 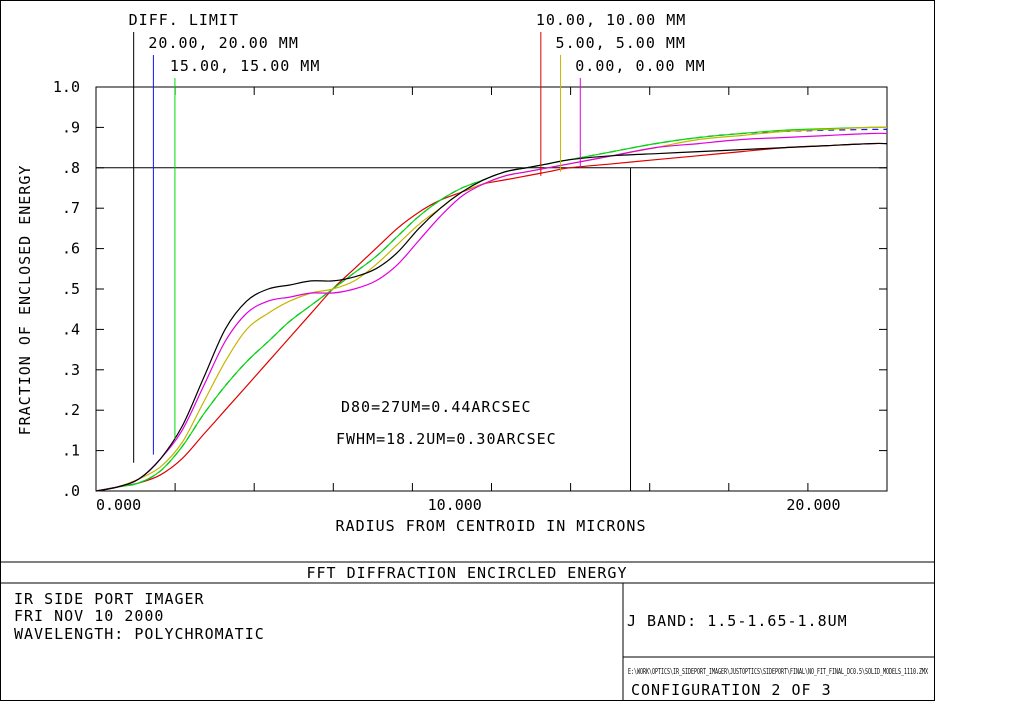 What do you see at coordinates (455, 505) in the screenshot?
I see `x-tick-label: 10.000` at bounding box center [455, 505].